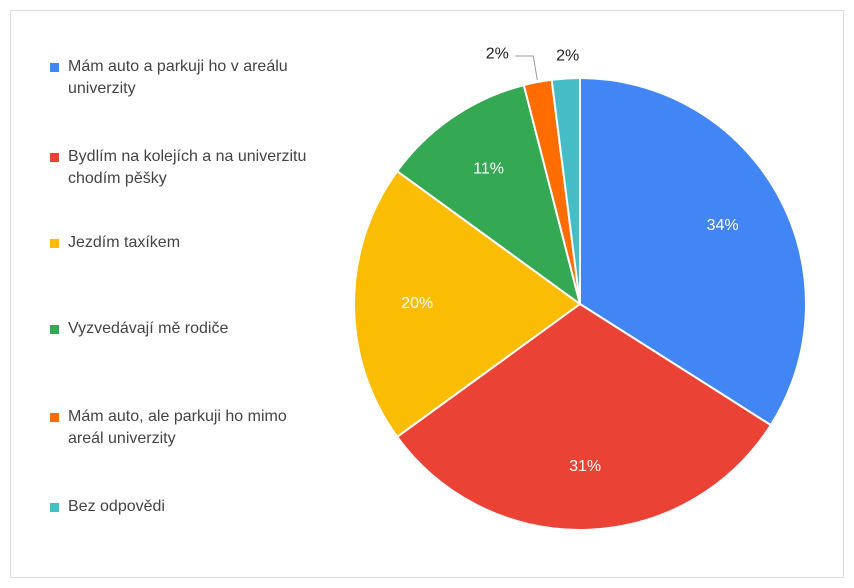 The width and height of the screenshot is (854, 588). I want to click on legend-label: Bez odpovědi, so click(116, 506).